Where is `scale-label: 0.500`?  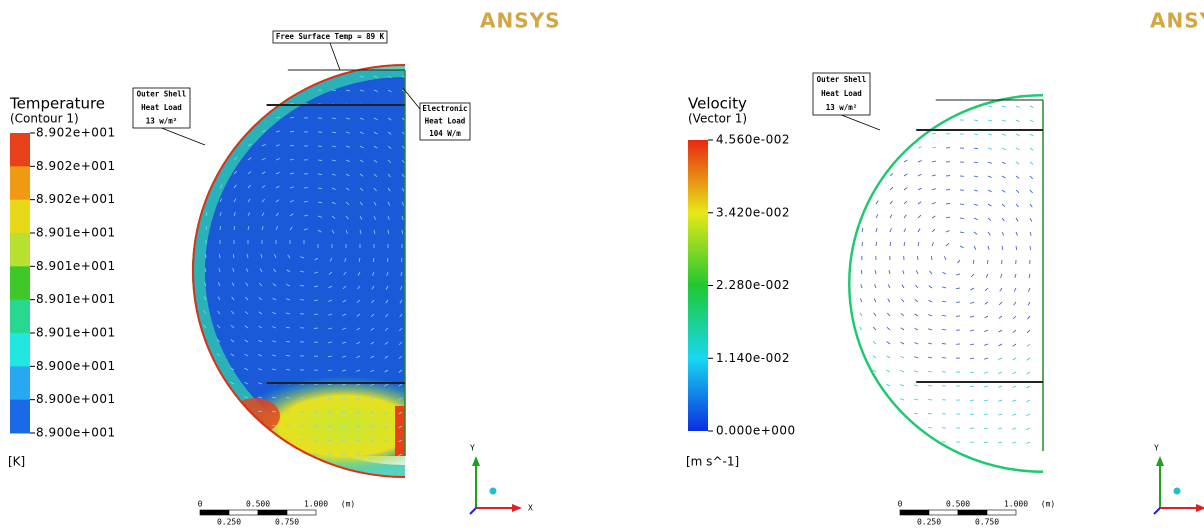
scale-label: 0.500 is located at coordinates (958, 504).